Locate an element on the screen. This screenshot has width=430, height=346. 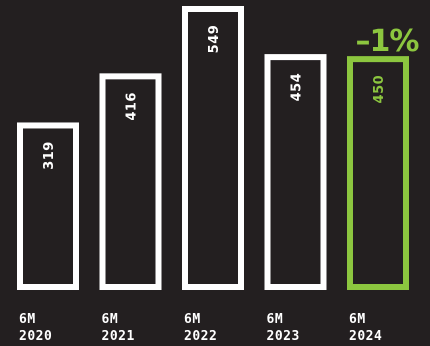
bar-value-label-2024: 450 is located at coordinates (379, 89).